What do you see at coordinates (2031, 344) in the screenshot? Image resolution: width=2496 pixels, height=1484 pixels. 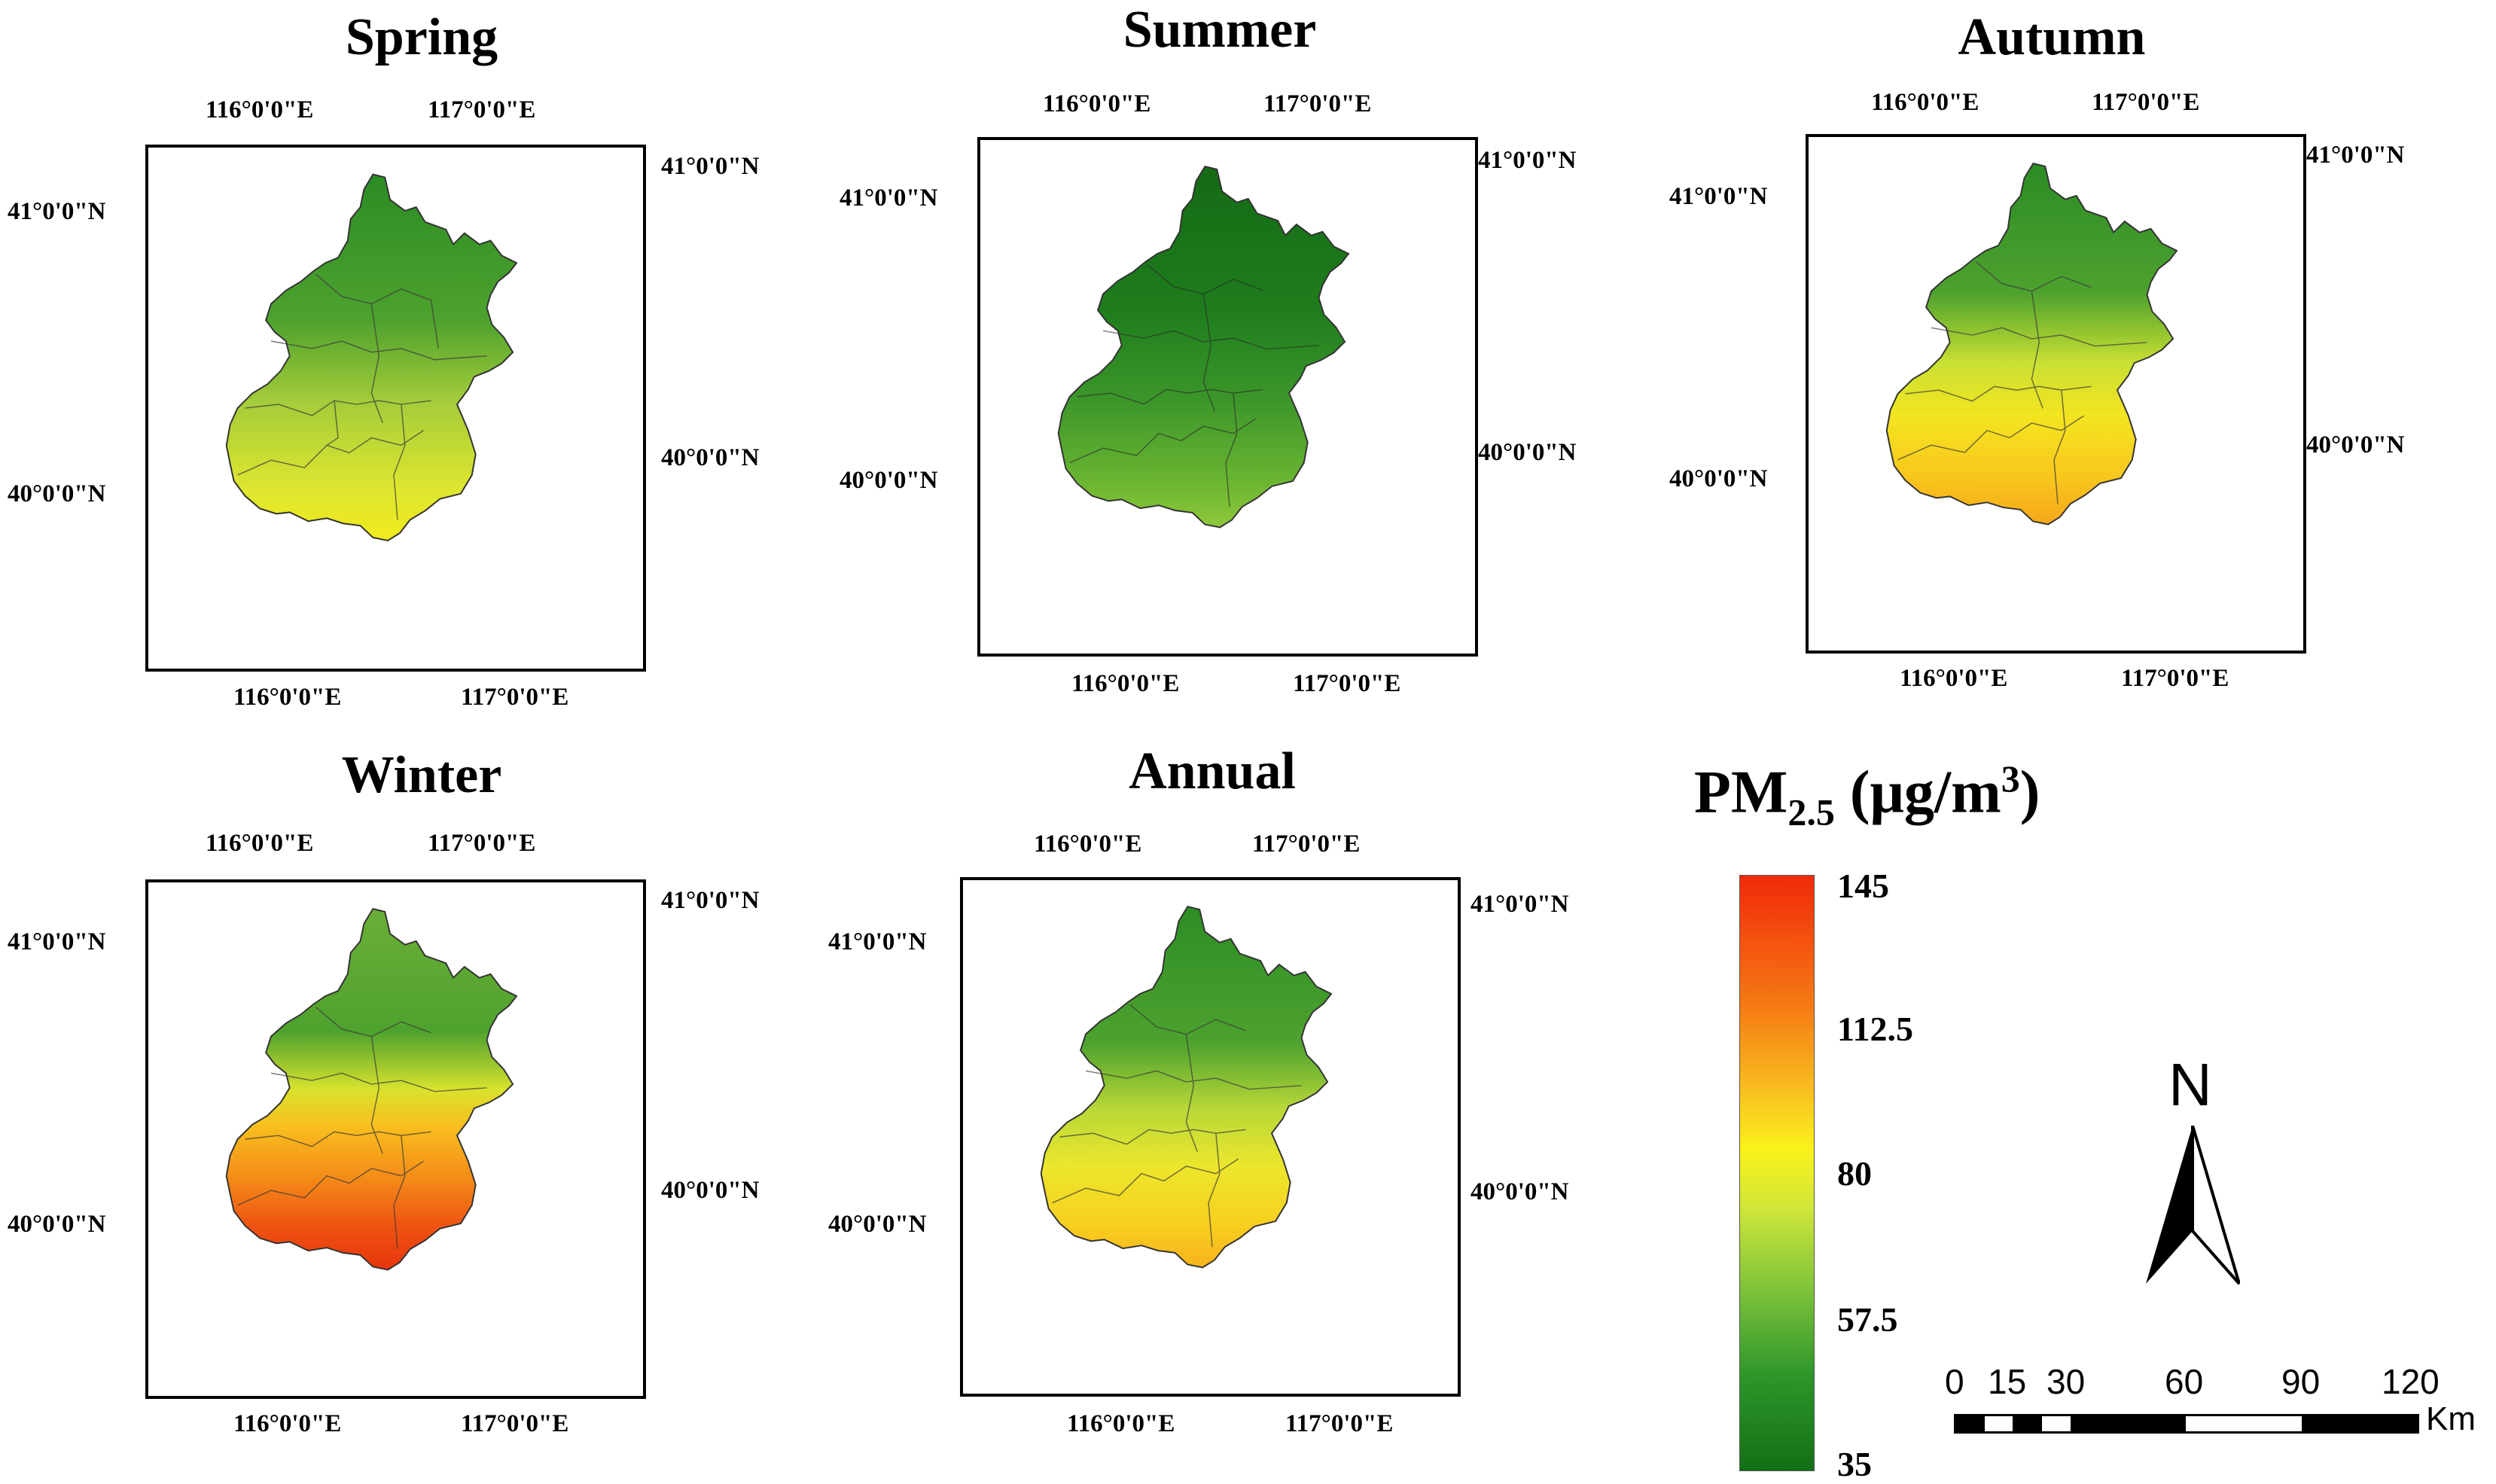 I see `beijing-map-autumn` at bounding box center [2031, 344].